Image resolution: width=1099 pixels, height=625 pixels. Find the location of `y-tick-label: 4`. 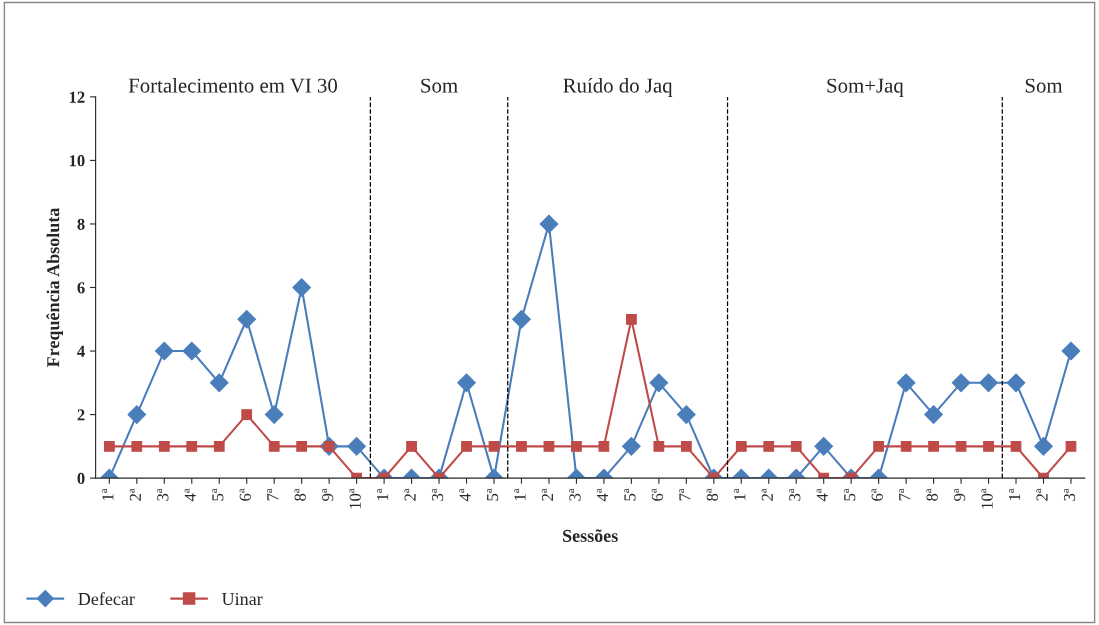

y-tick-label: 4 is located at coordinates (81, 351).